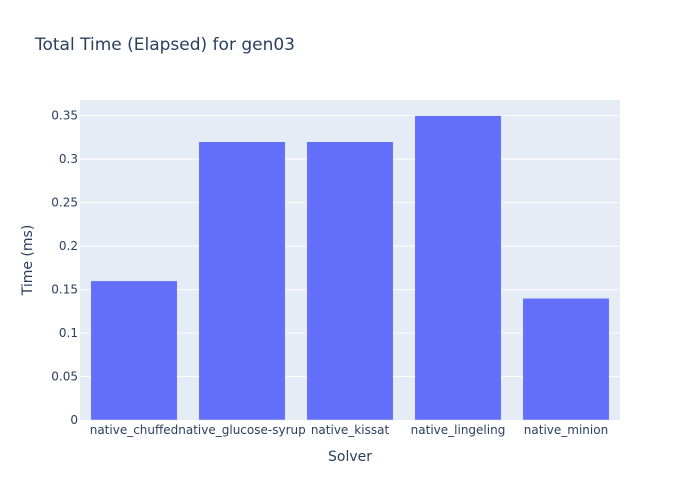  I want to click on bar-native_kissat, so click(350, 281).